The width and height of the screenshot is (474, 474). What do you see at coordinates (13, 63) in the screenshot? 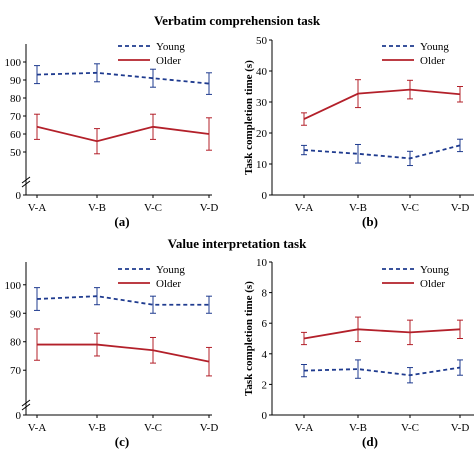
I see `y-tick-label-a: 100` at bounding box center [13, 63].